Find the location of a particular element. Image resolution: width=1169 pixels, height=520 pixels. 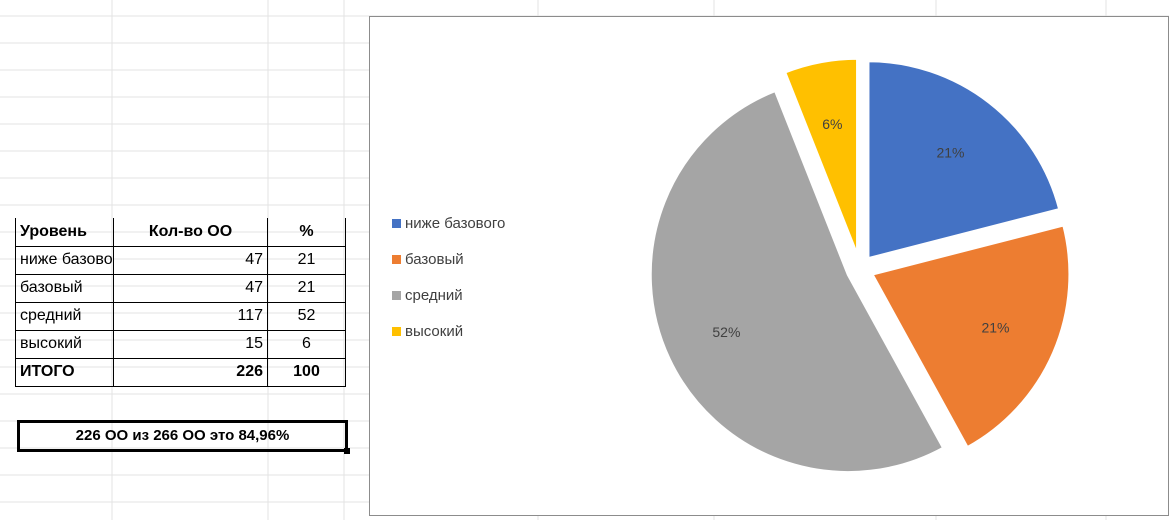

table-header-row: Уровень Кол-во ОО % is located at coordinates (180, 232).